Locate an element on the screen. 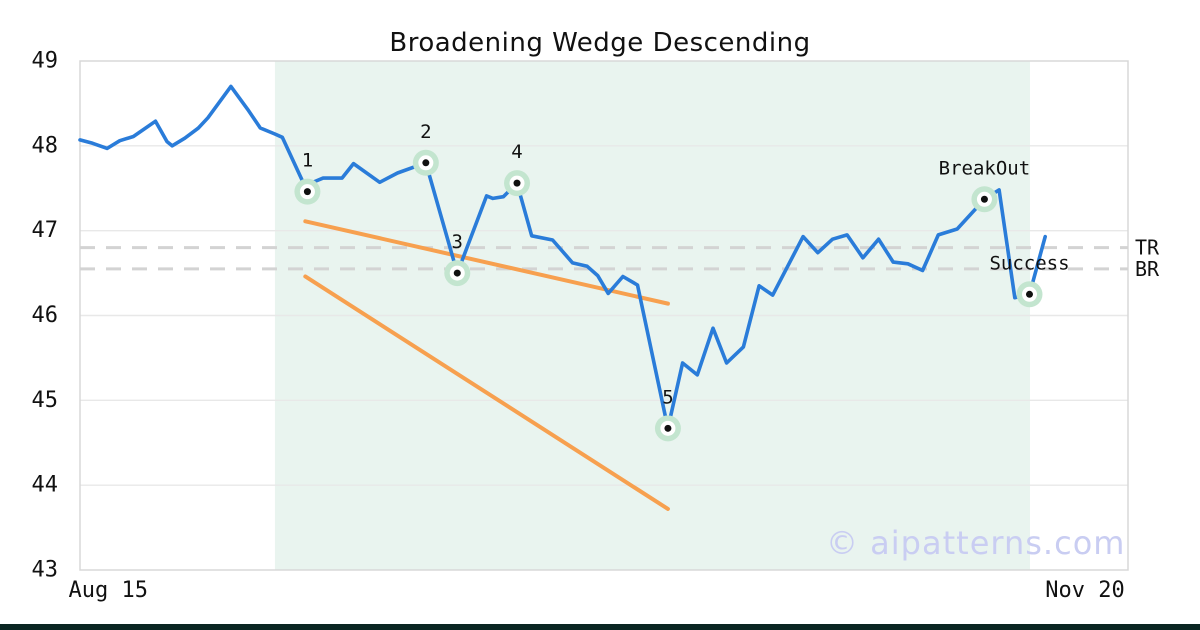 This screenshot has width=1200, height=630. marker-label-4: 4 is located at coordinates (516, 152).